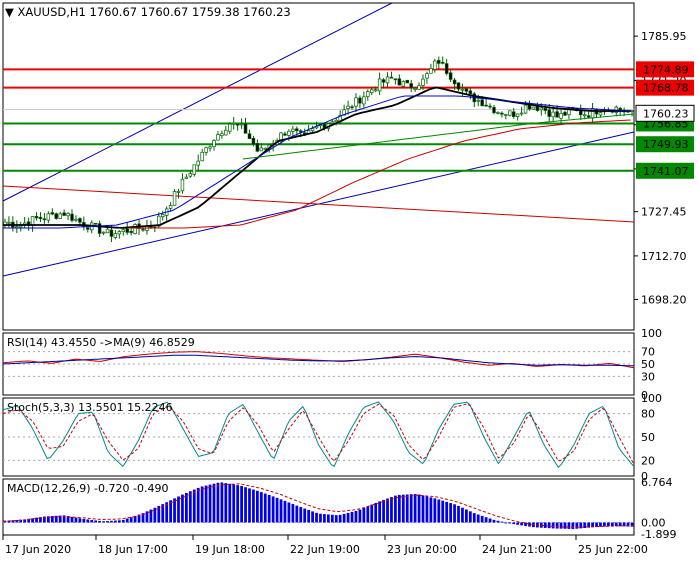  Describe the element at coordinates (666, 113) in the screenshot. I see `current-price-label: 1760.23` at that location.